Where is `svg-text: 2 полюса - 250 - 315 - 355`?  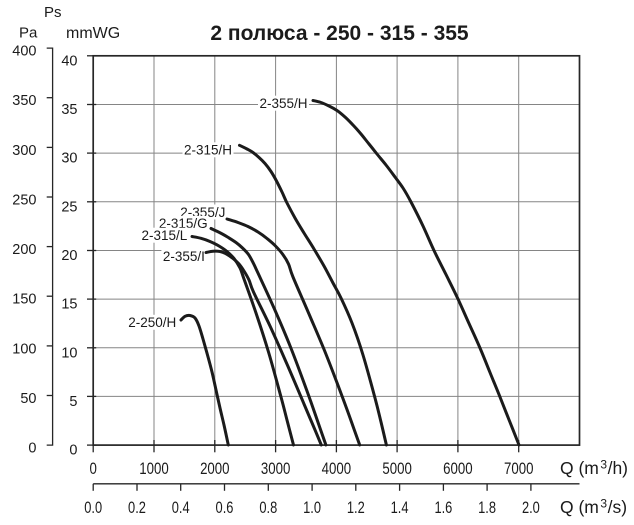 svg-text: 2 полюса - 250 - 315 - 355 is located at coordinates (339, 33).